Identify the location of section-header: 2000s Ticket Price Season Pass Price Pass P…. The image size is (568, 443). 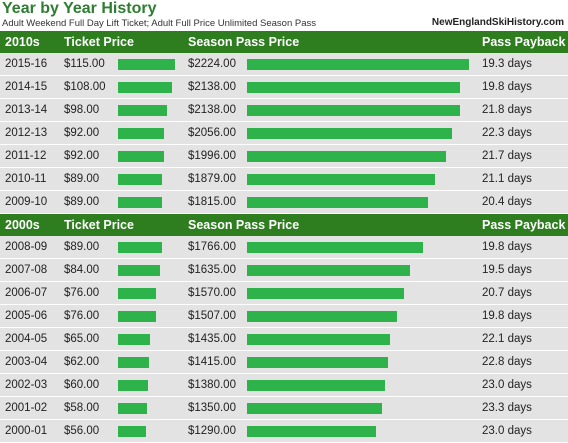
(284, 225).